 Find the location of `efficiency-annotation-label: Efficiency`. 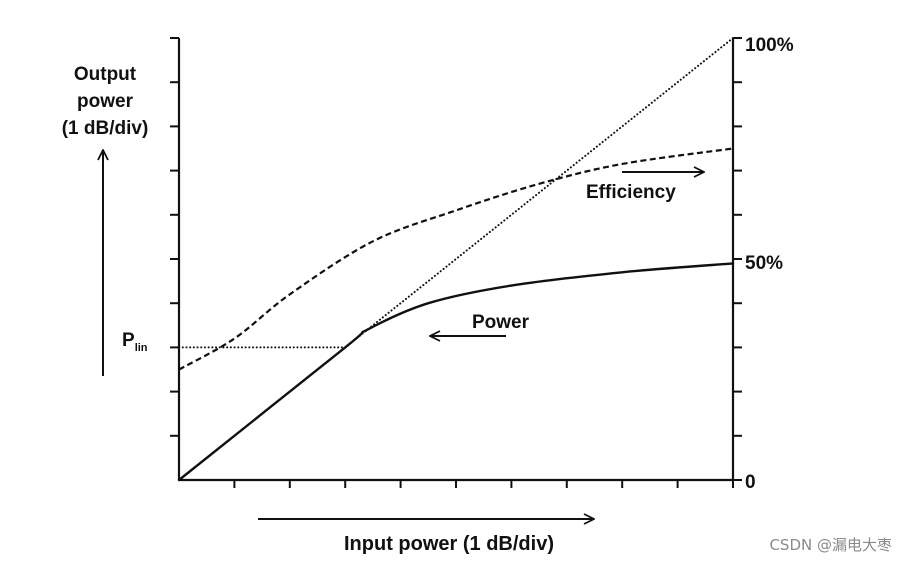

efficiency-annotation-label: Efficiency is located at coordinates (631, 192).